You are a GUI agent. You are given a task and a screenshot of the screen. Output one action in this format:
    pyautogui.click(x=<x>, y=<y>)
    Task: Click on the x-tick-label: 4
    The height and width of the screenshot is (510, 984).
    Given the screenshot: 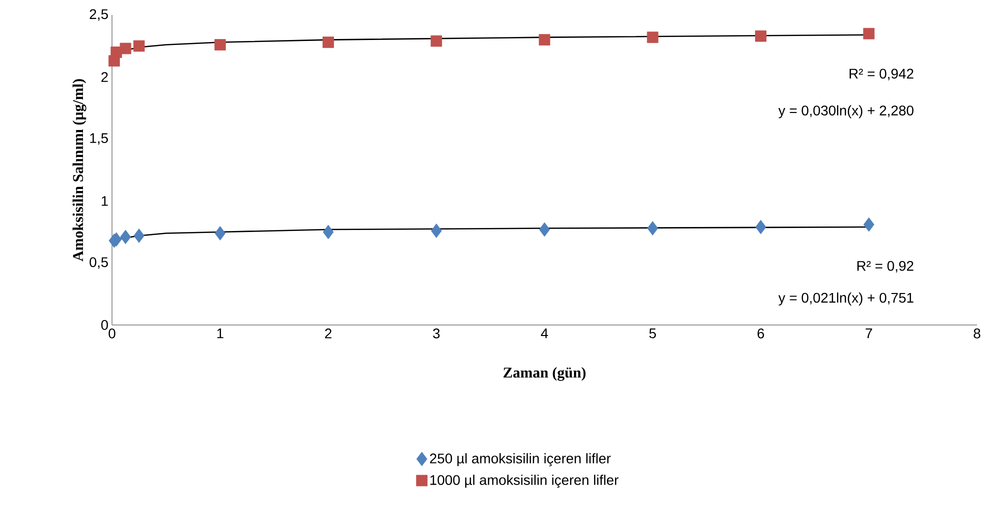 What is the action you would take?
    pyautogui.click(x=544, y=333)
    